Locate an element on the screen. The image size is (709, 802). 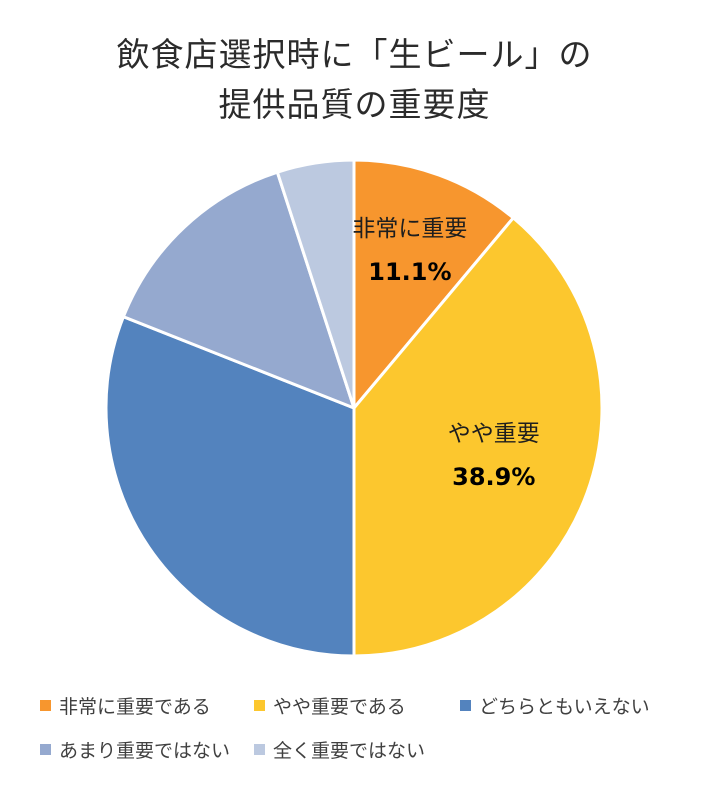
legend-item-neutral: どちらともいえない is located at coordinates (555, 705).